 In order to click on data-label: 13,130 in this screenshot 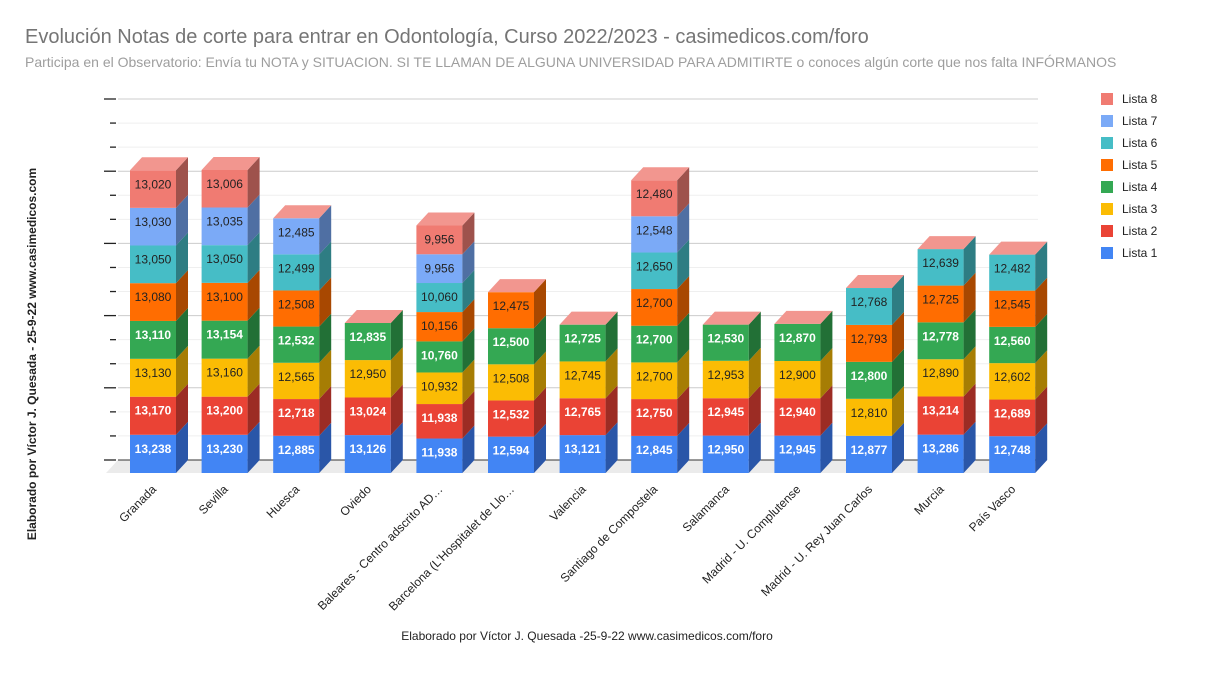, I will do `click(153, 373)`.